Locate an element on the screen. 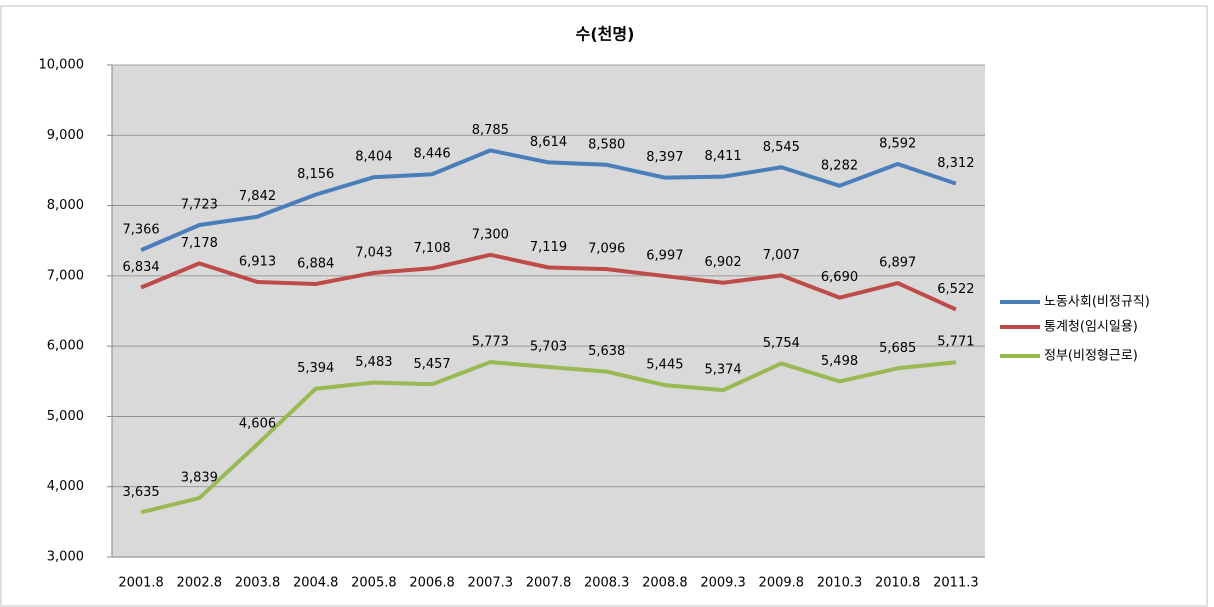  data-label: 5,374 is located at coordinates (722, 370).